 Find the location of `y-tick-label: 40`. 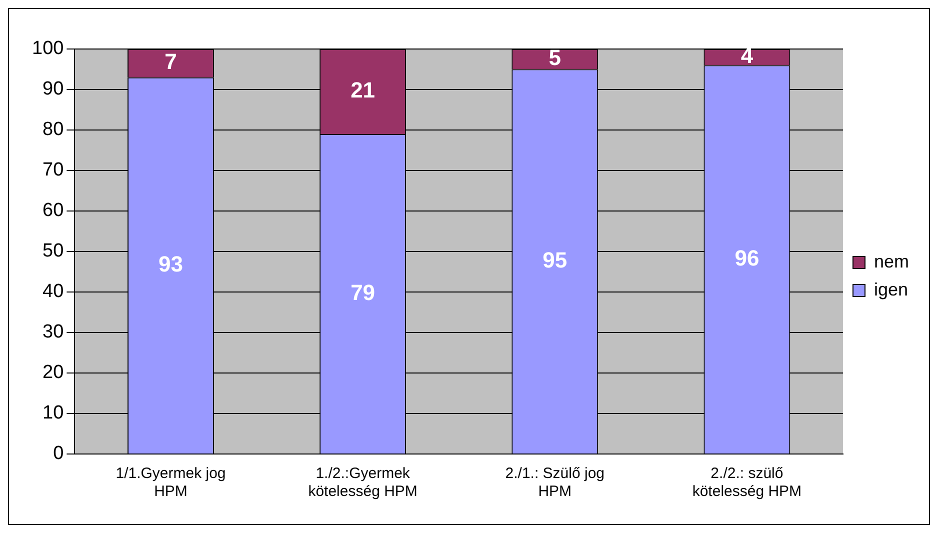

y-tick-label: 40 is located at coordinates (53, 291).